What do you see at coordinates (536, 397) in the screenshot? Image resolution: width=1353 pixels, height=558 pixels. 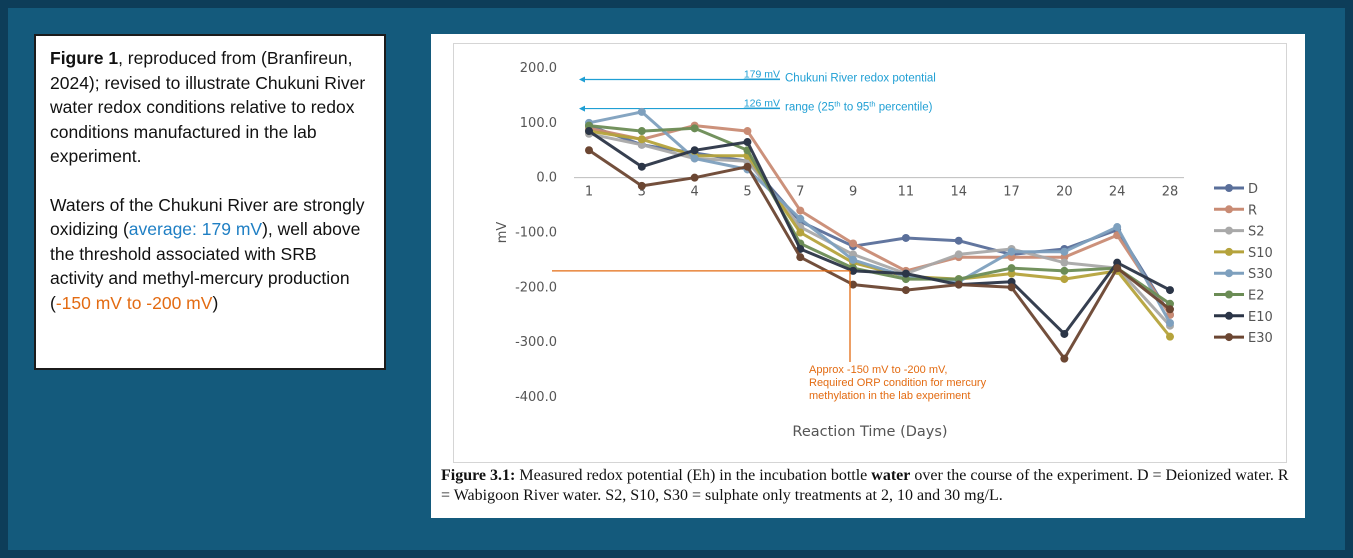 I see `y-tick-label: -400.0` at bounding box center [536, 397].